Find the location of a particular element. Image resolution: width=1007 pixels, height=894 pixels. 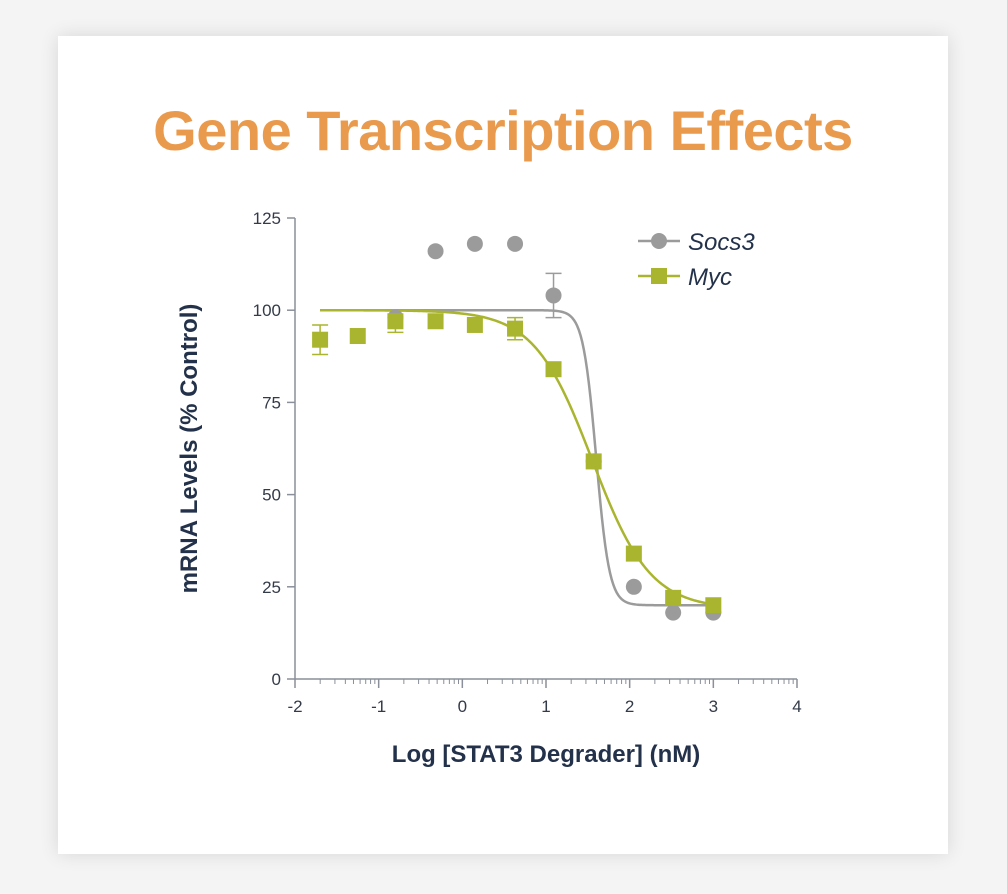

x-tick-label: -2 is located at coordinates (294, 706).